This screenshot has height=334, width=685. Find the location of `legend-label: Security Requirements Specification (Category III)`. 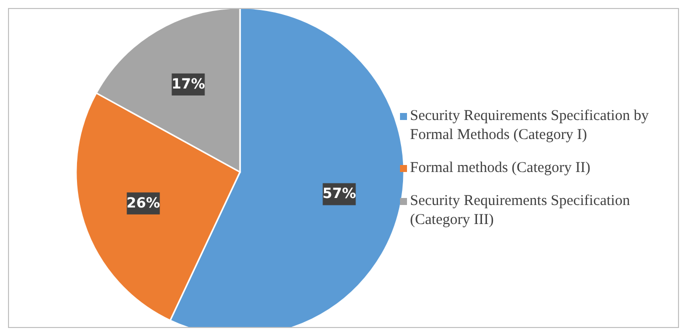

legend-label: Security Requirements Specification (Category III) is located at coordinates (520, 211).